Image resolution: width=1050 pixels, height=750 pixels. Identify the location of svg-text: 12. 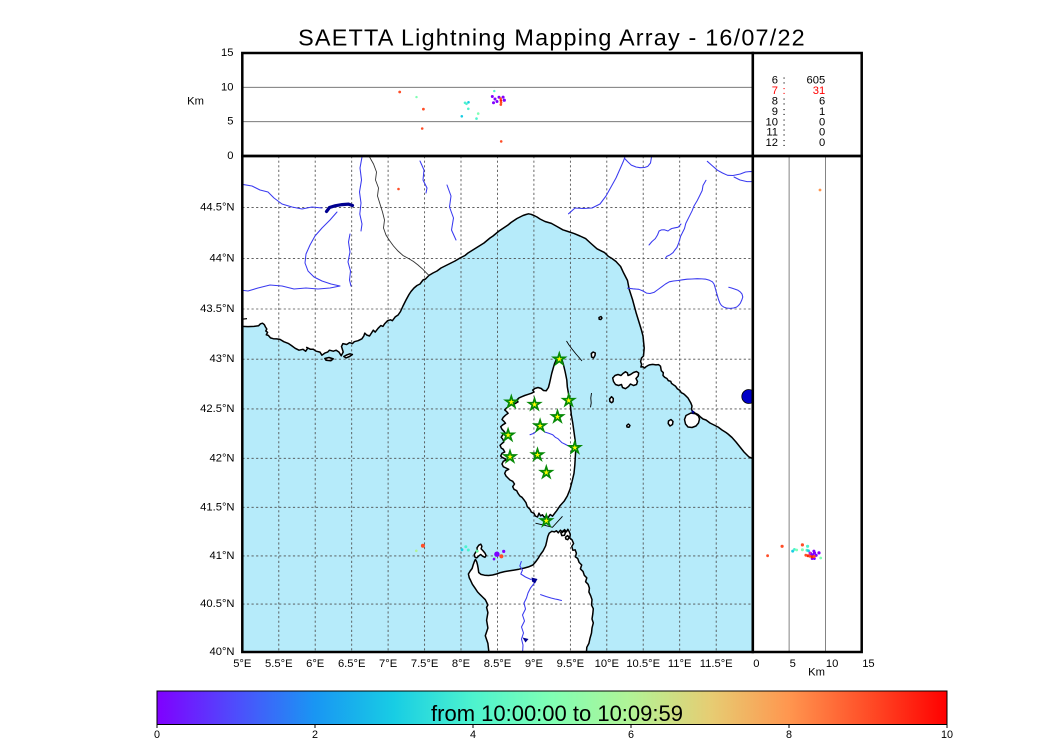
(772, 143).